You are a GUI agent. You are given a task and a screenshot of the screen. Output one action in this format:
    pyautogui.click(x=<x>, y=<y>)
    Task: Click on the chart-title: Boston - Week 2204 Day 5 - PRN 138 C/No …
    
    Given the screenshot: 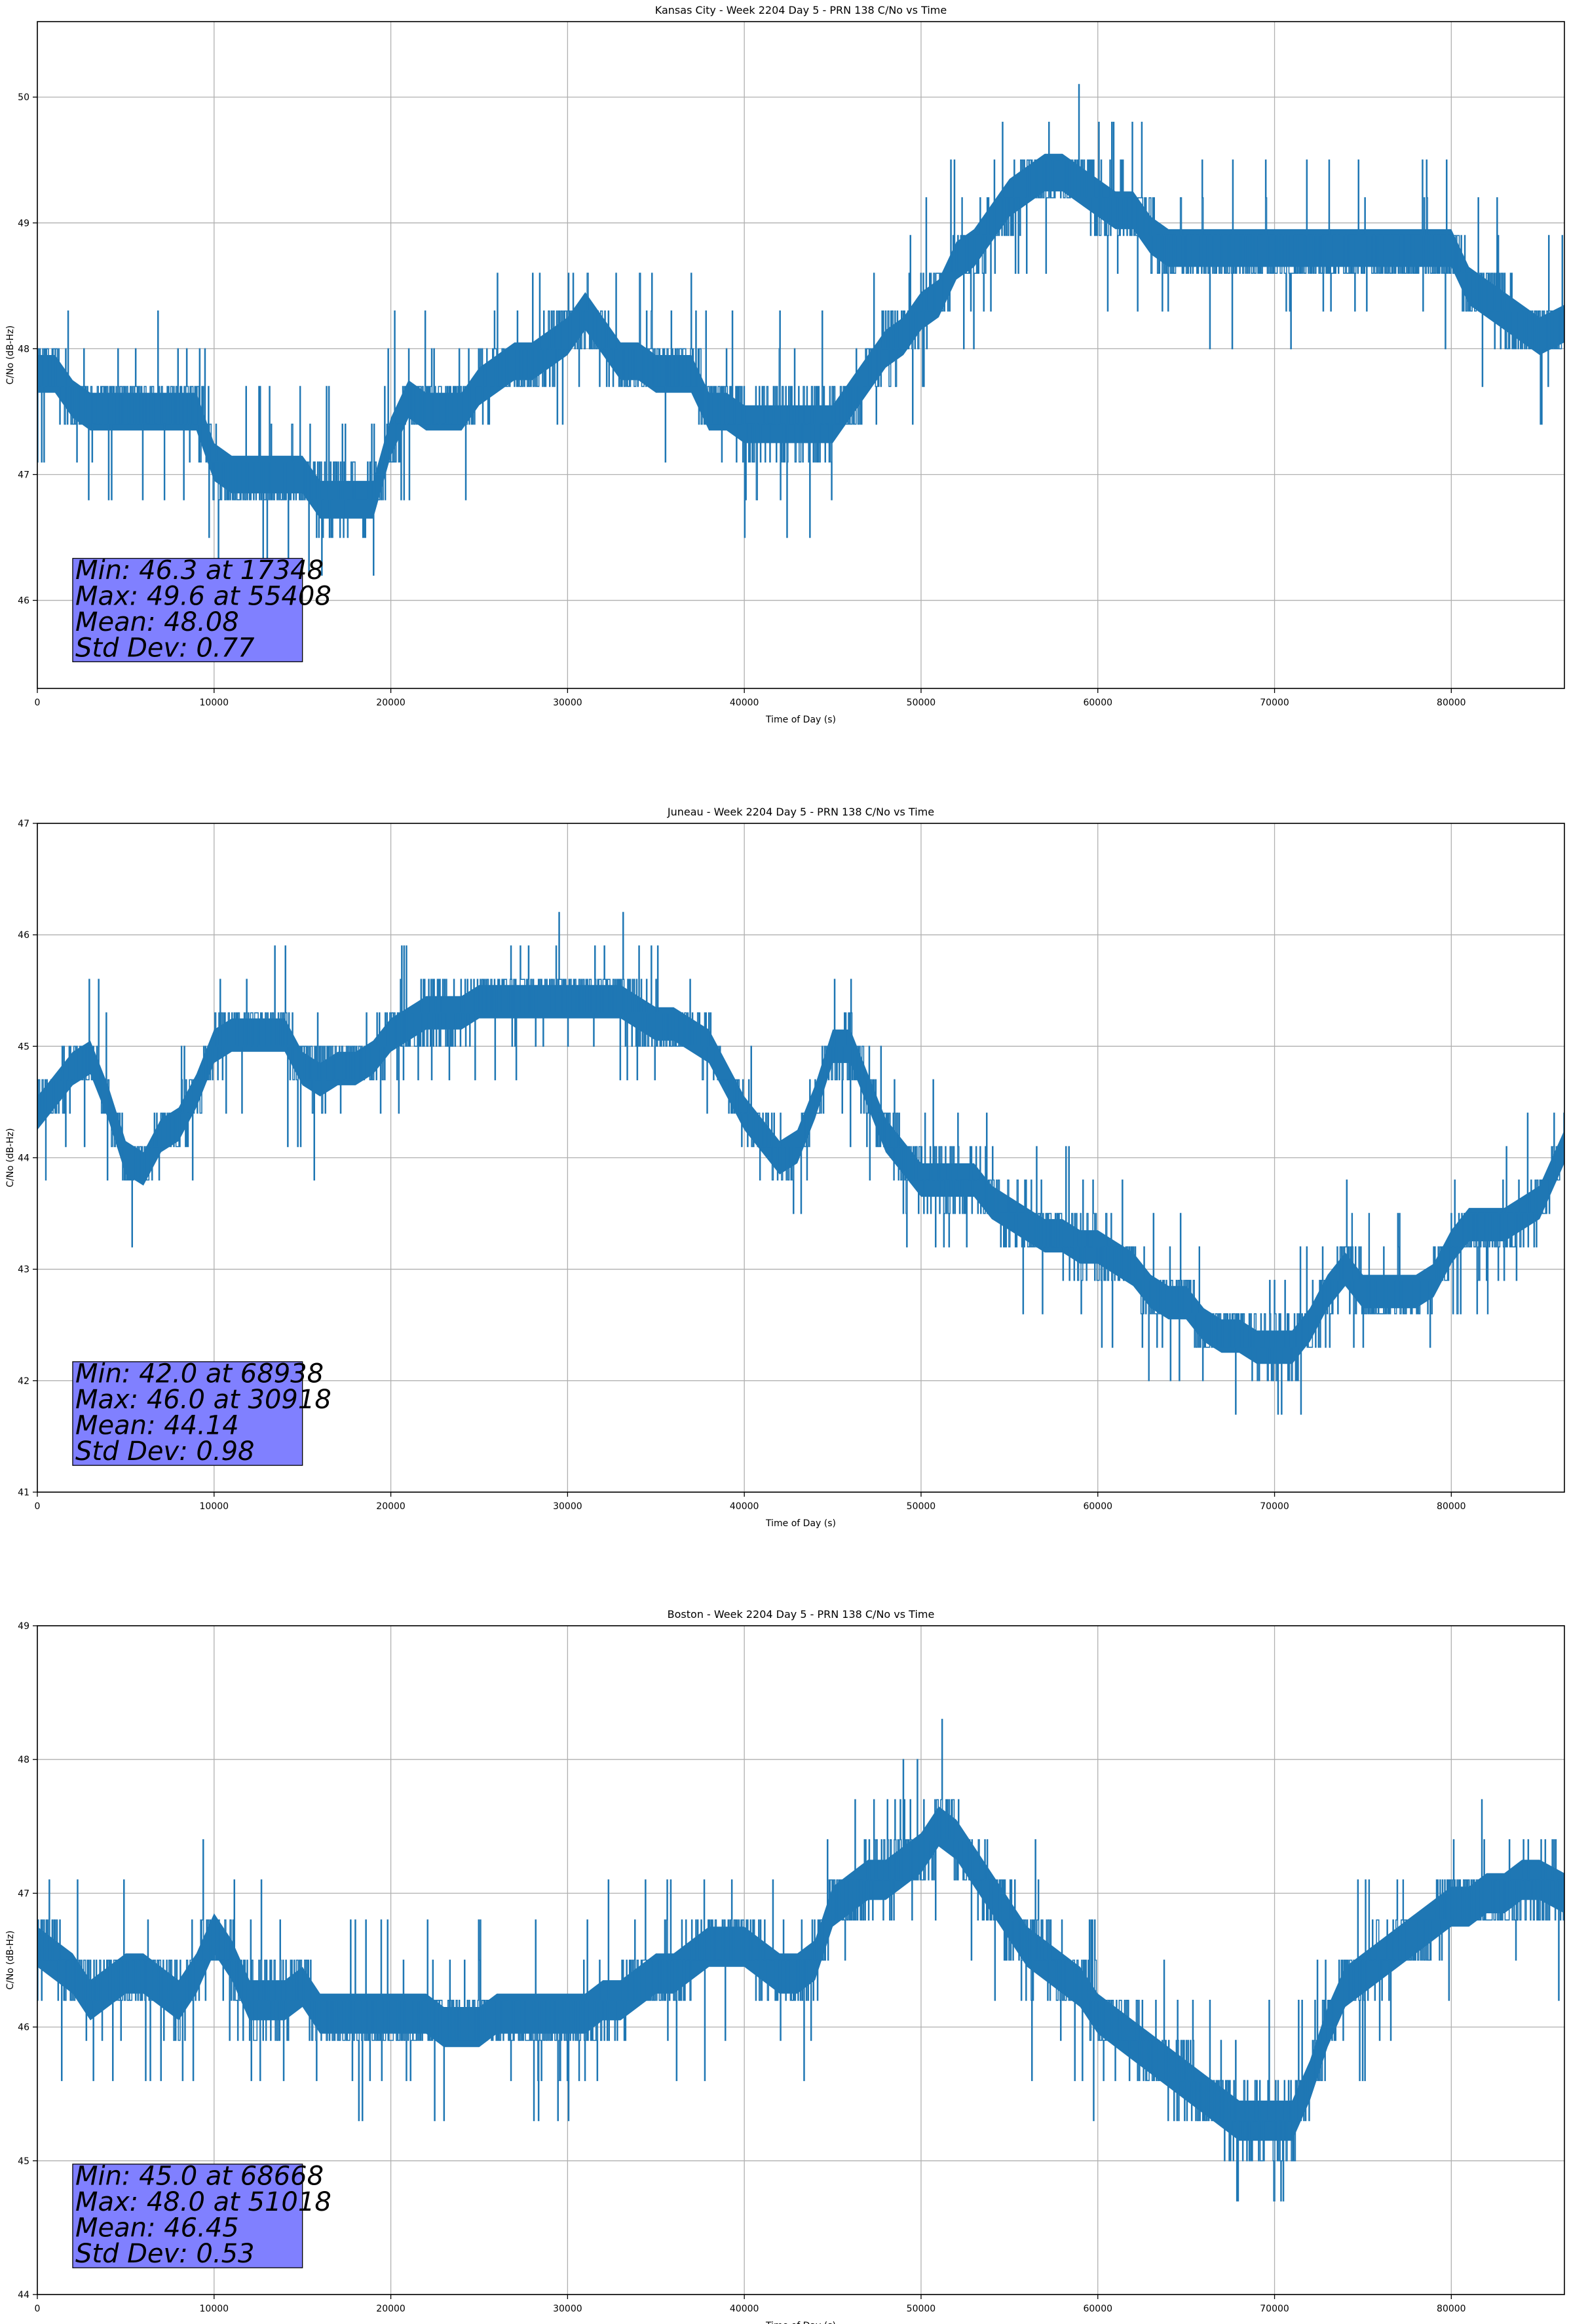 What is the action you would take?
    pyautogui.click(x=801, y=1614)
    